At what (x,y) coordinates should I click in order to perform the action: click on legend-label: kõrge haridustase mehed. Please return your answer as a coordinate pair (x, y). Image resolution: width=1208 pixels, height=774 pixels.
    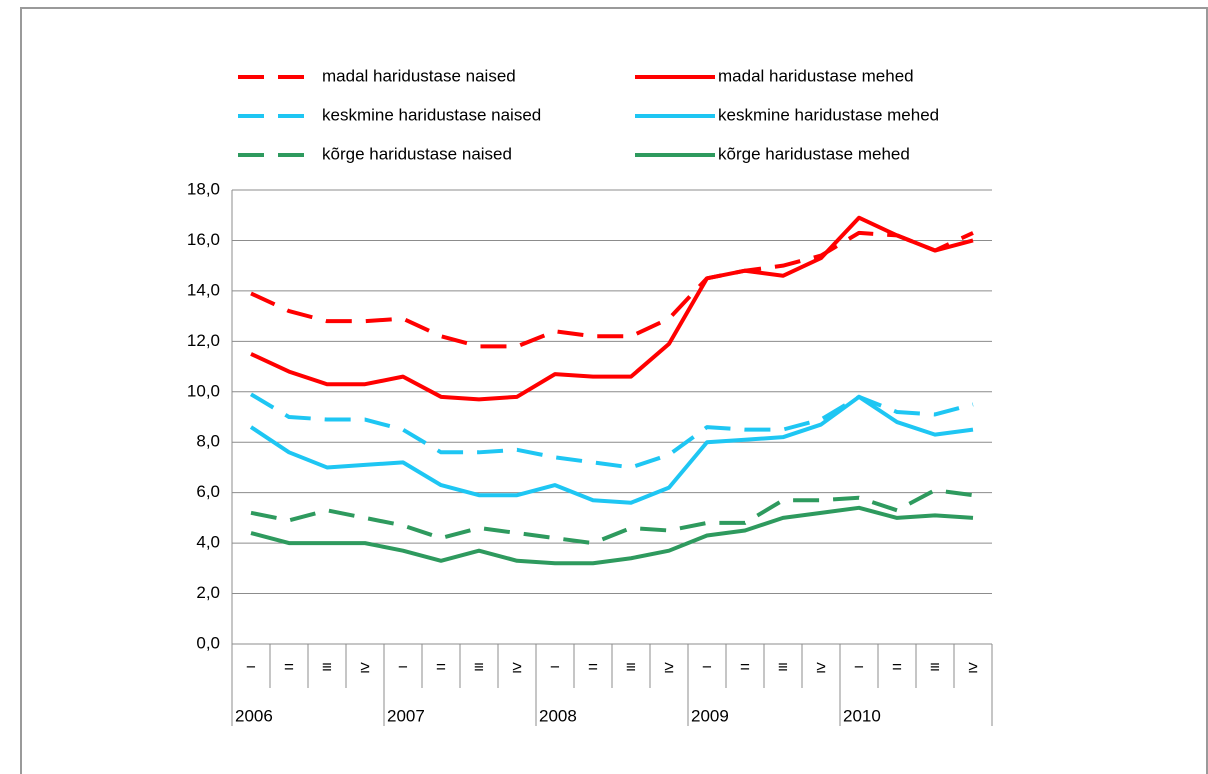
    Looking at the image, I should click on (814, 153).